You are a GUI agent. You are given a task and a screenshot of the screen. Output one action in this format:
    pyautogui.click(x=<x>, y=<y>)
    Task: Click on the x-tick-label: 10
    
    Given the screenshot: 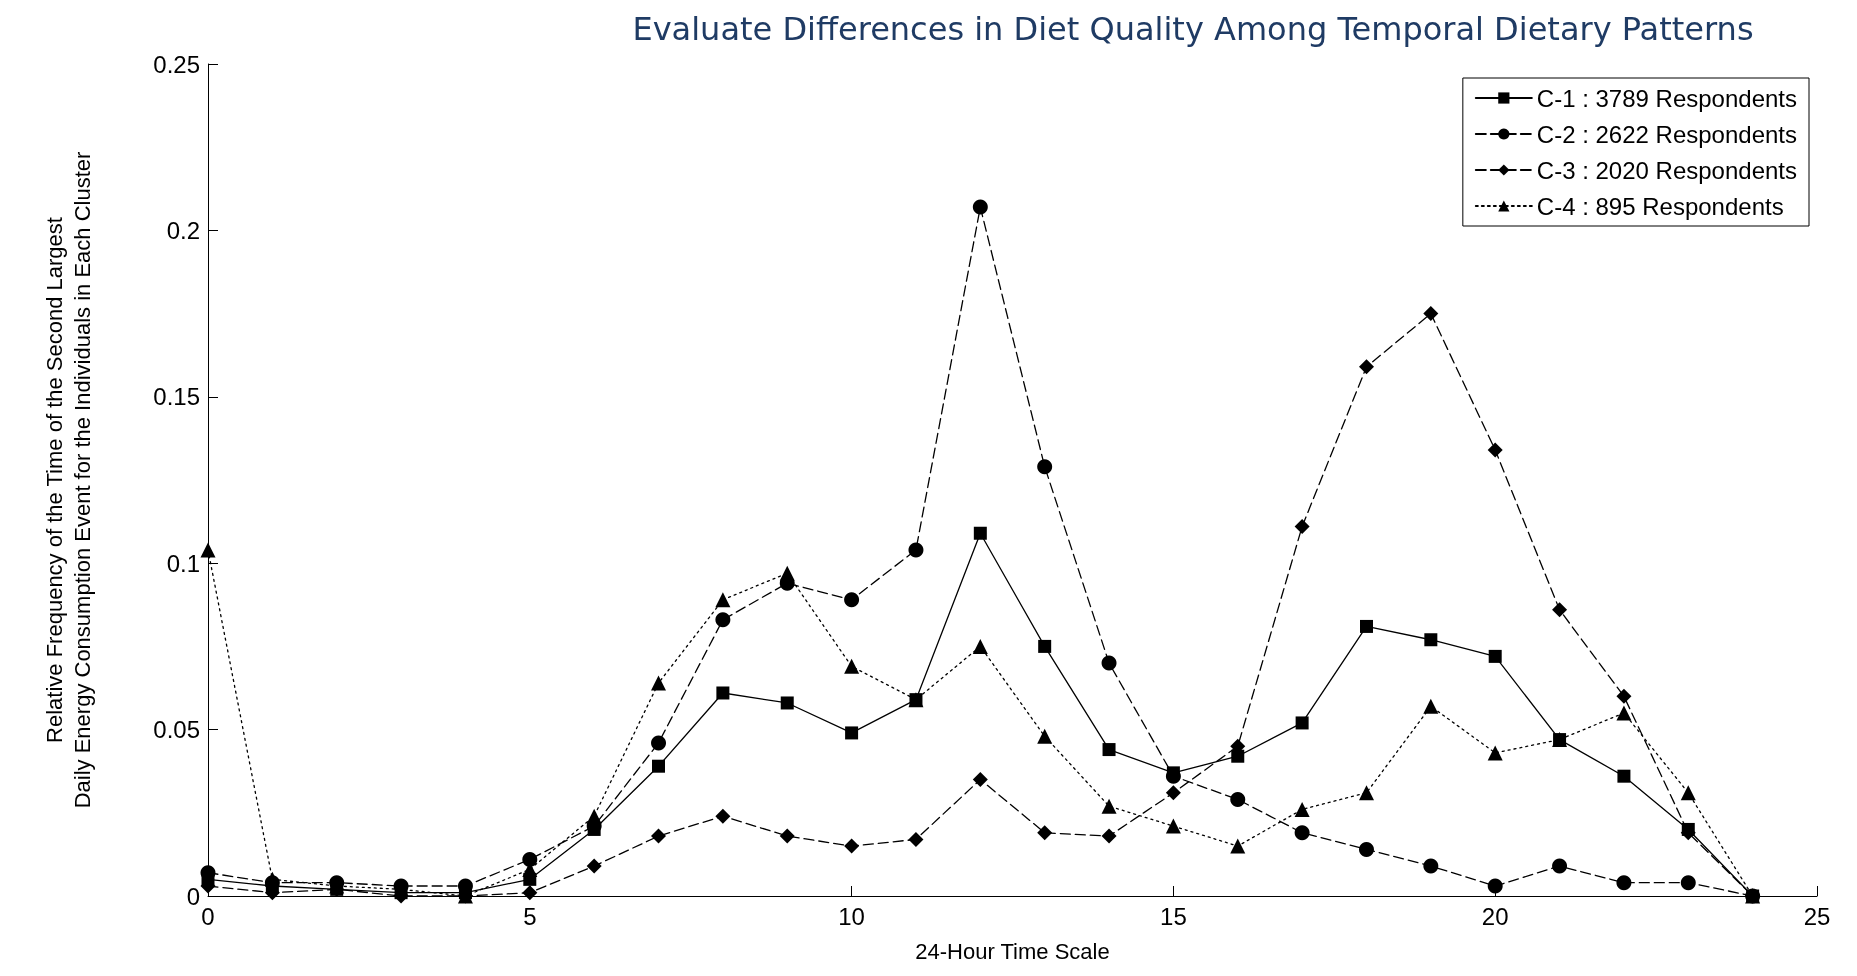 What is the action you would take?
    pyautogui.click(x=851, y=916)
    